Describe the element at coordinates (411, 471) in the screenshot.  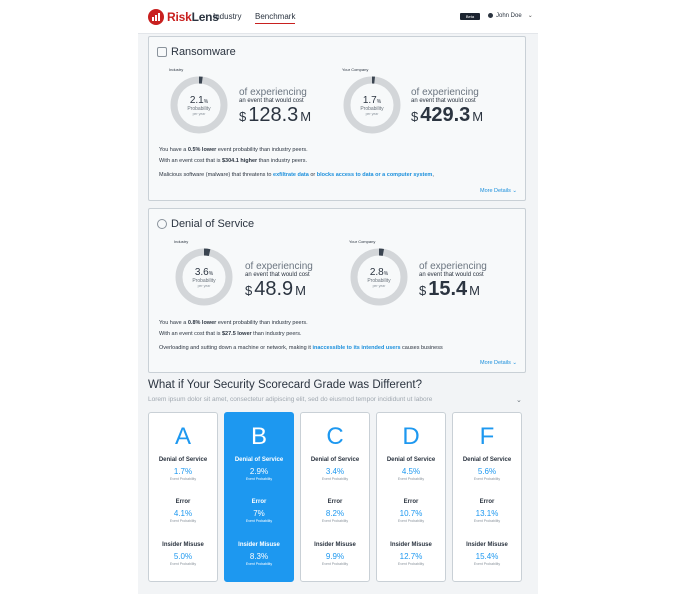
I see `metric-value: 4.5%` at that location.